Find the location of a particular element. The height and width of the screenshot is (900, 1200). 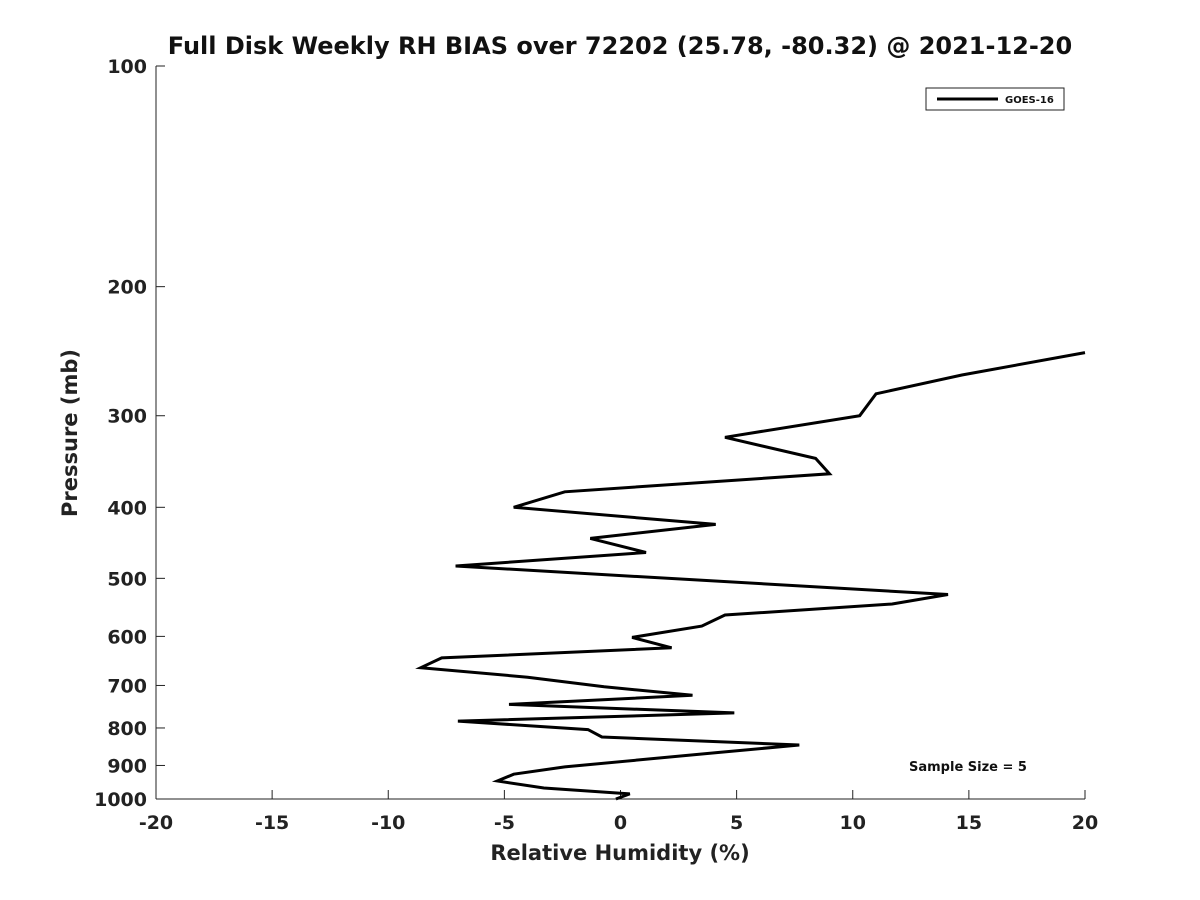

y-tick-label: 500 is located at coordinates (127, 579).